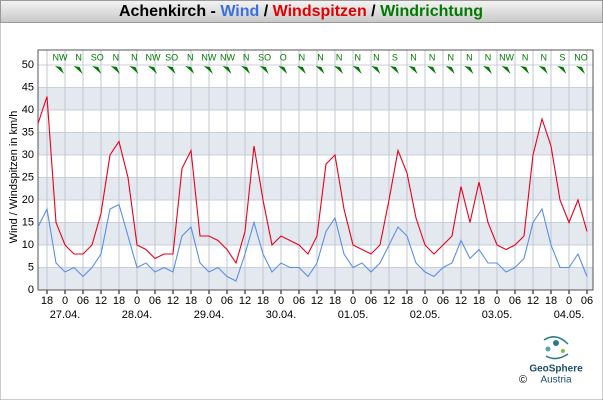 This screenshot has width=603, height=400. I want to click on y-tick-label: 40, so click(28, 110).